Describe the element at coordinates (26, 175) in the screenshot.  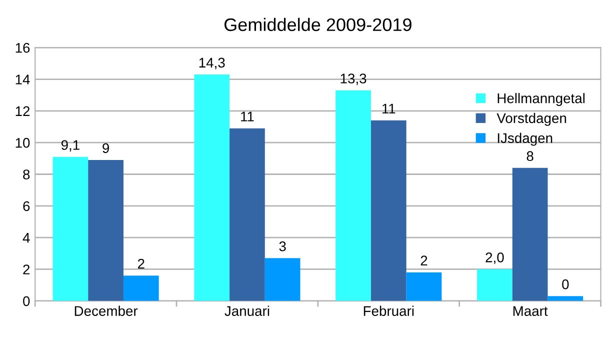
I see `y-tick-label: 8` at that location.